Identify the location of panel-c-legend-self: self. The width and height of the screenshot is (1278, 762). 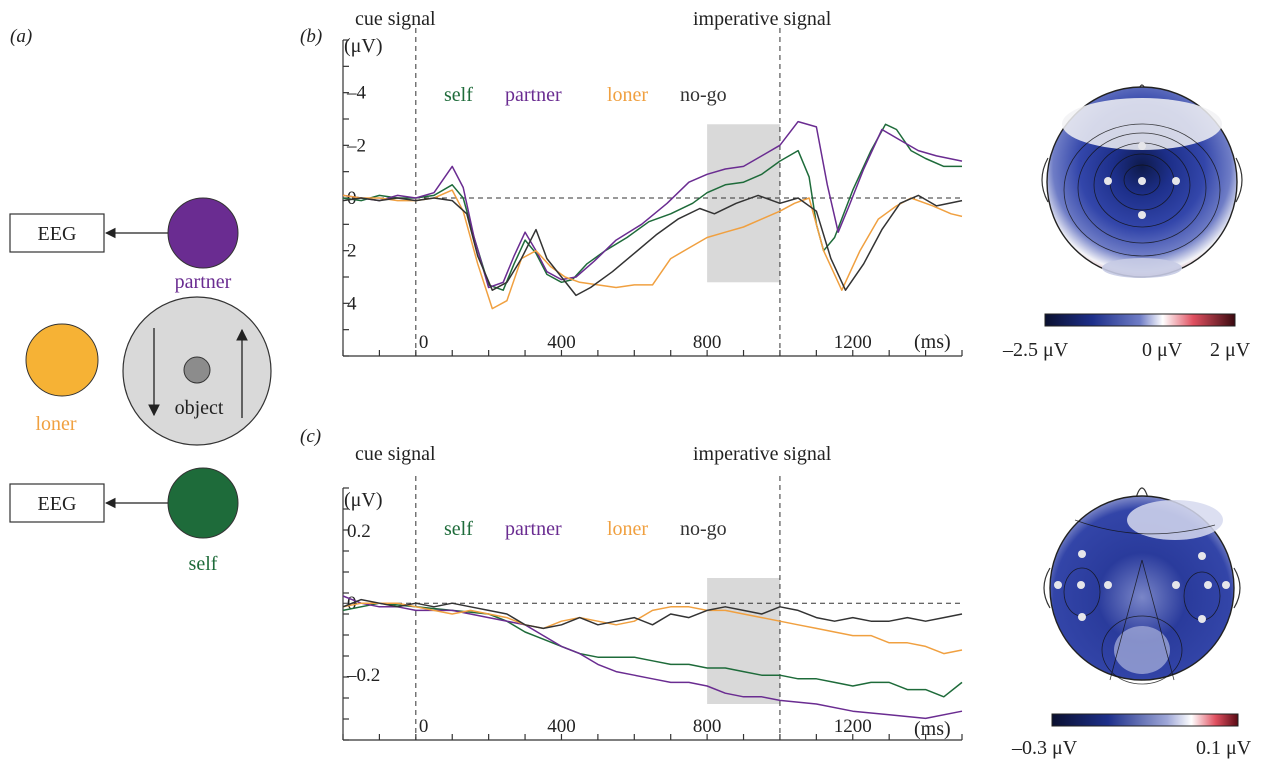
(458, 529).